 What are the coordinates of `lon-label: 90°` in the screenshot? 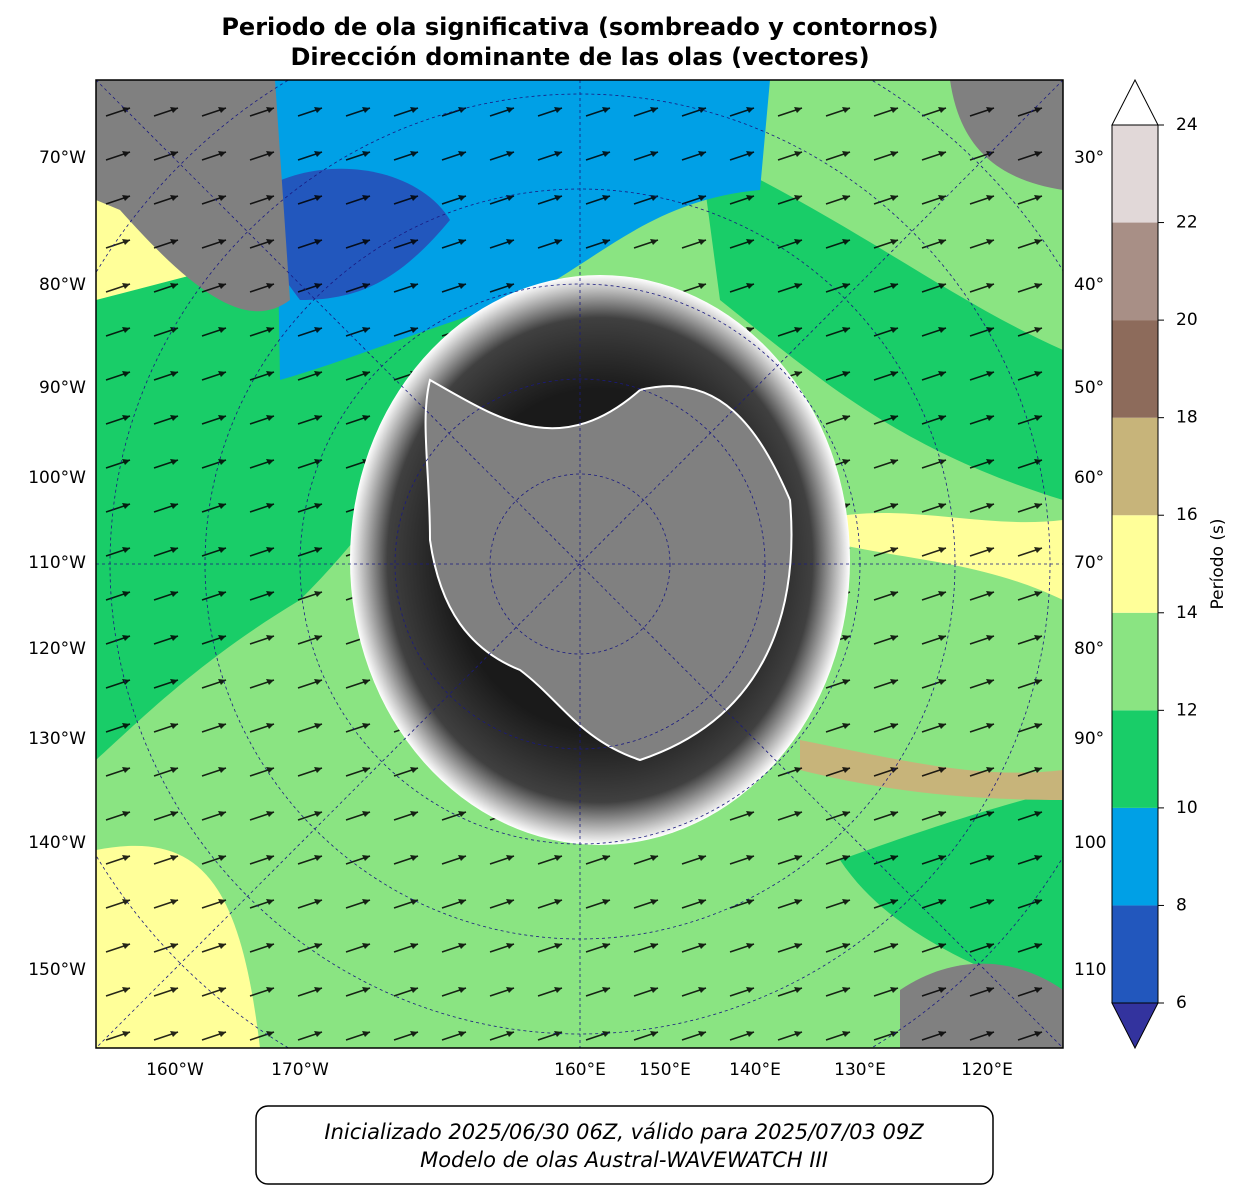 It's located at (1089, 739).